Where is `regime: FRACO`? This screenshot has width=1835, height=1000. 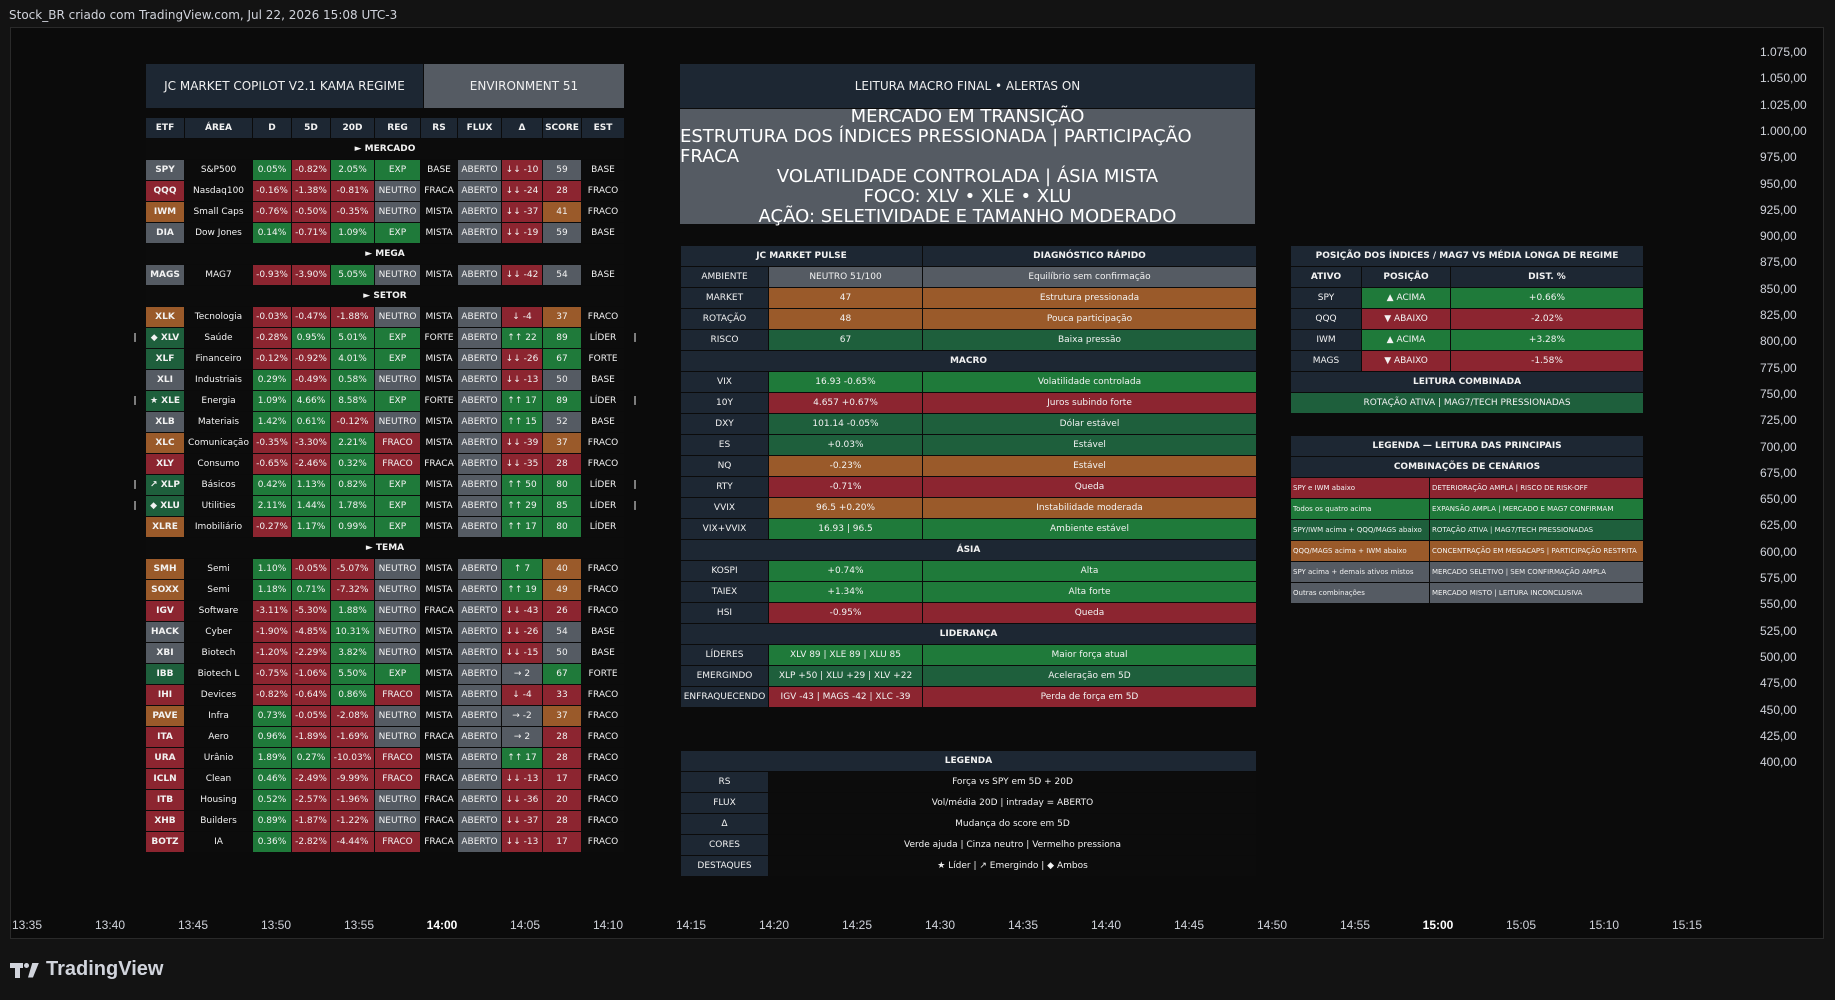
regime: FRACO is located at coordinates (397, 842).